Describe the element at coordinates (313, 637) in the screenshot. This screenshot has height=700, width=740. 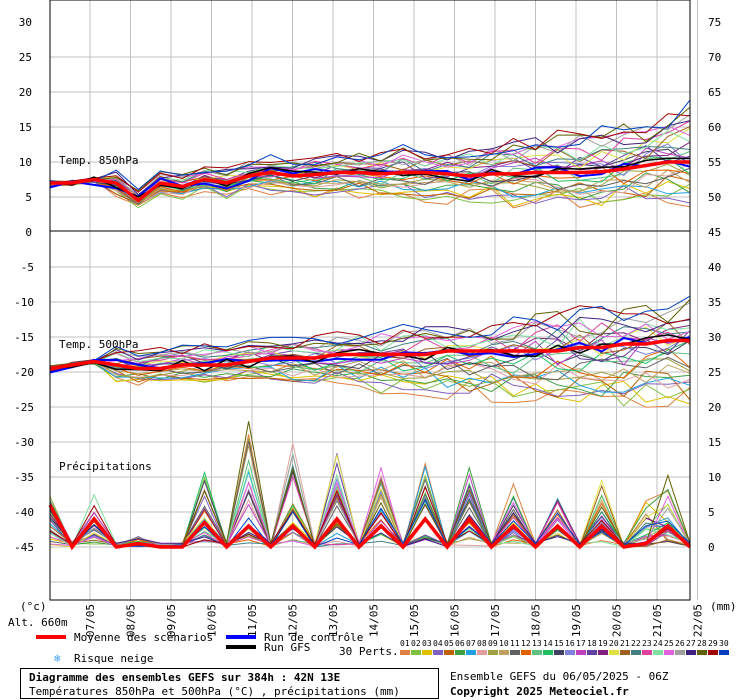
I see `legend-control: Run de contrôle` at that location.